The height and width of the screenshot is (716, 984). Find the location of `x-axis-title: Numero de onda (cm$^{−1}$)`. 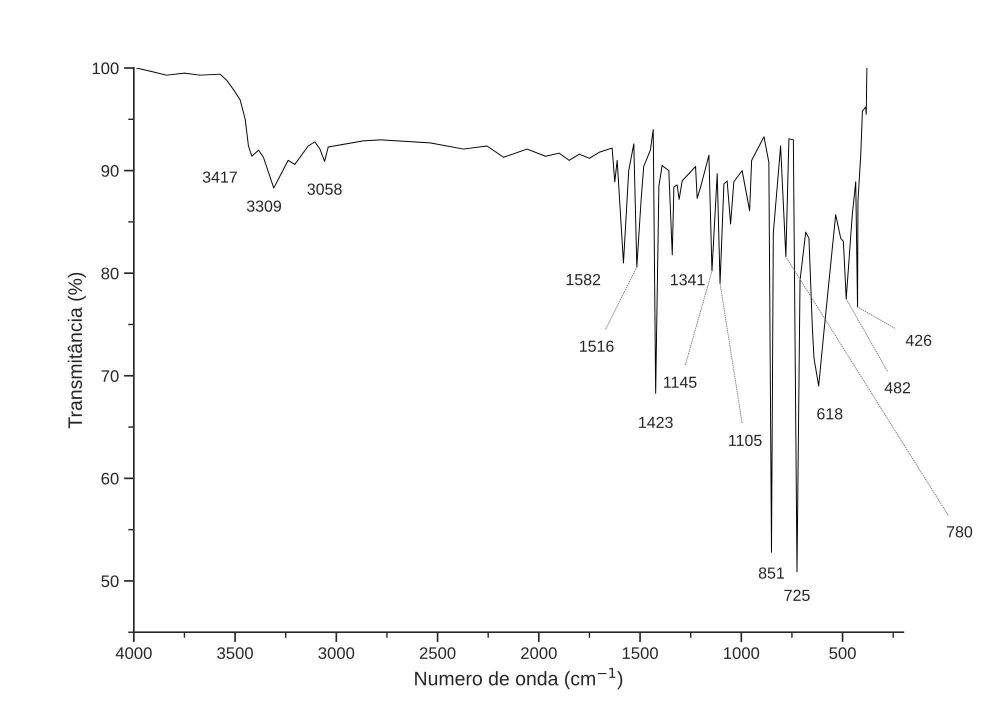

x-axis-title: Numero de onda (cm$^{−1}$) is located at coordinates (518, 679).